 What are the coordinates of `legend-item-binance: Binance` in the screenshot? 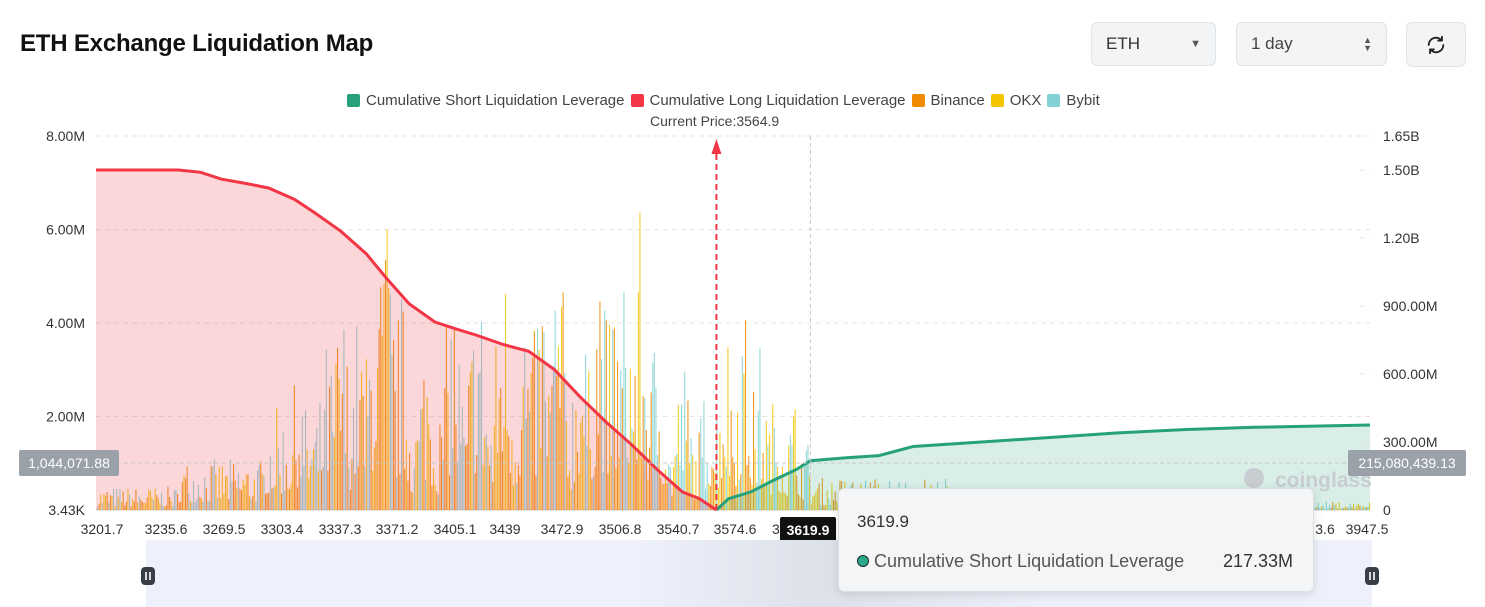 It's located at (948, 100).